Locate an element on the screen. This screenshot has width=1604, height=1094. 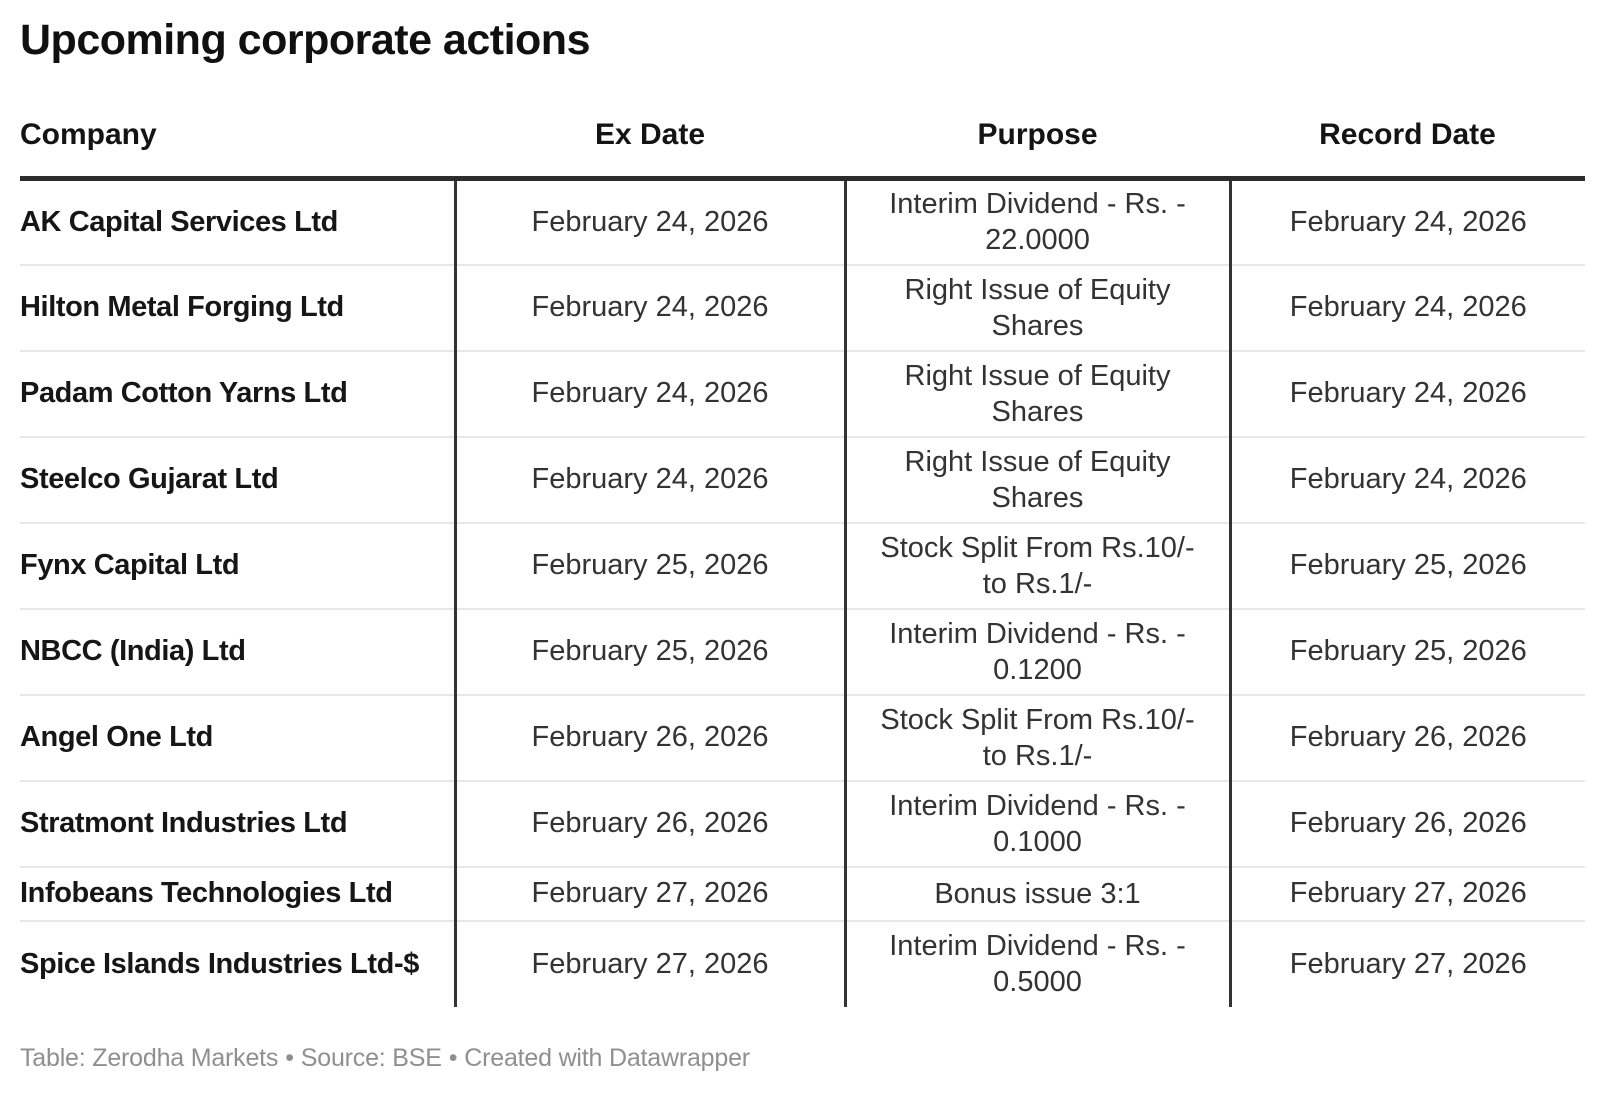
purpose-cell: Interim Dividend - Rs. - 22.0000 is located at coordinates (1036, 221).